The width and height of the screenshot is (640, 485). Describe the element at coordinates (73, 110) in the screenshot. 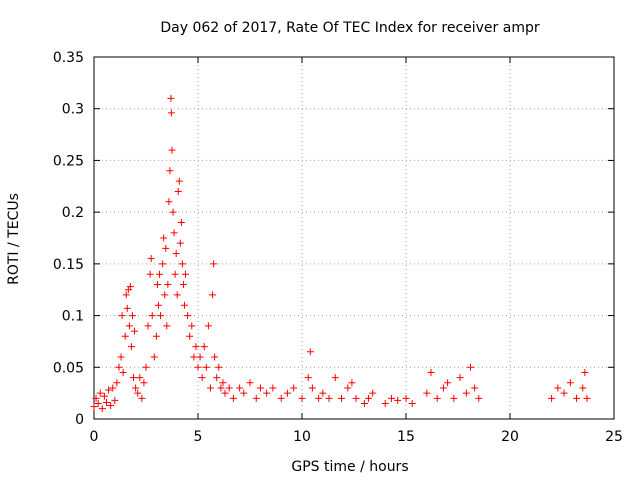

I see `y-tick-label: 0.3` at that location.